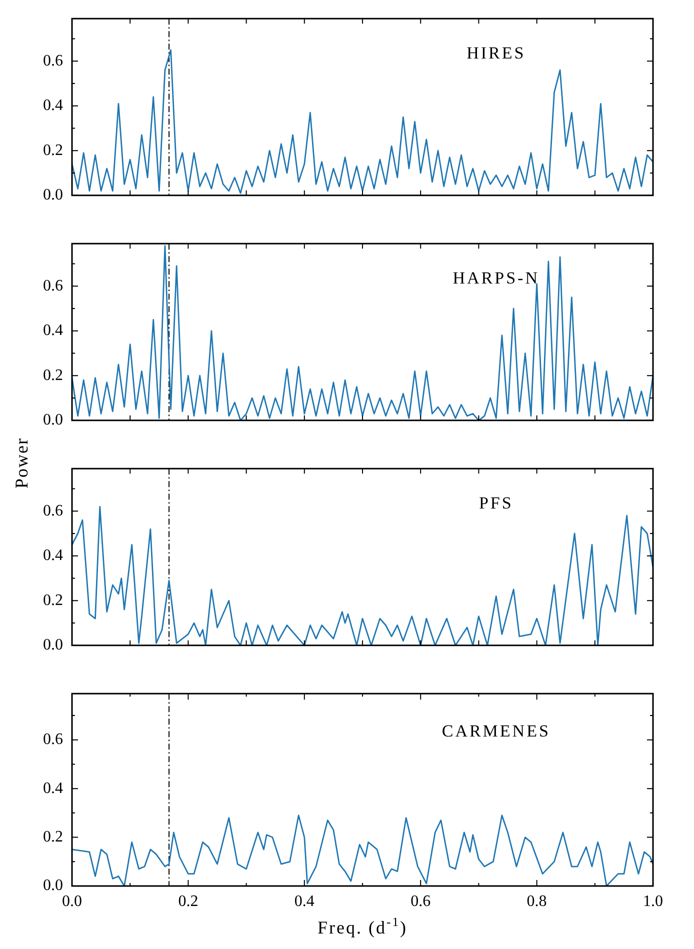  I want to click on annotation: HARPS-N, so click(496, 278).